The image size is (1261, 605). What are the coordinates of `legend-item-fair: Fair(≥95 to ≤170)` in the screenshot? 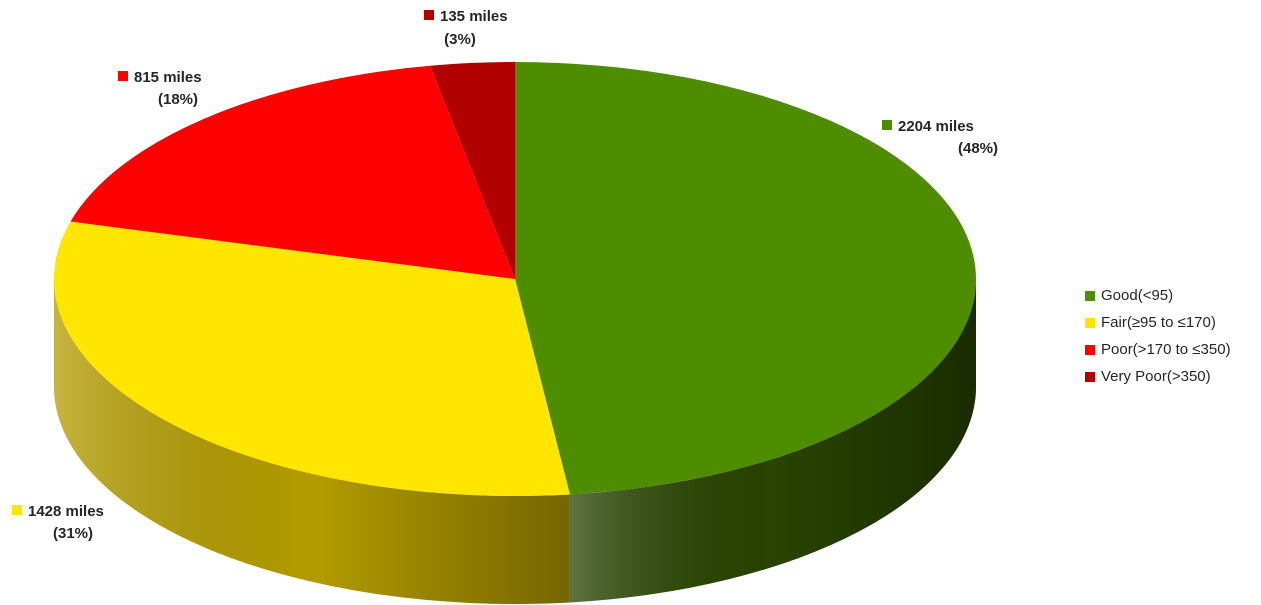 It's located at (1158, 322).